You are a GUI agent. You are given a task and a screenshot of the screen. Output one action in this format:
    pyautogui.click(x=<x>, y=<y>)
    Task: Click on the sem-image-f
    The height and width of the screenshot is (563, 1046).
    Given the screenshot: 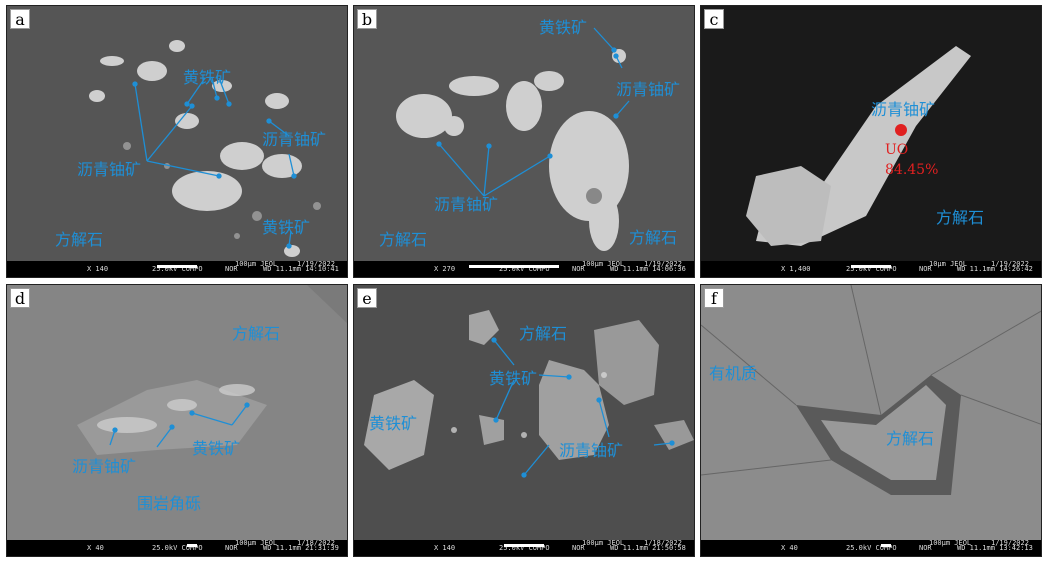 What is the action you would take?
    pyautogui.click(x=871, y=413)
    